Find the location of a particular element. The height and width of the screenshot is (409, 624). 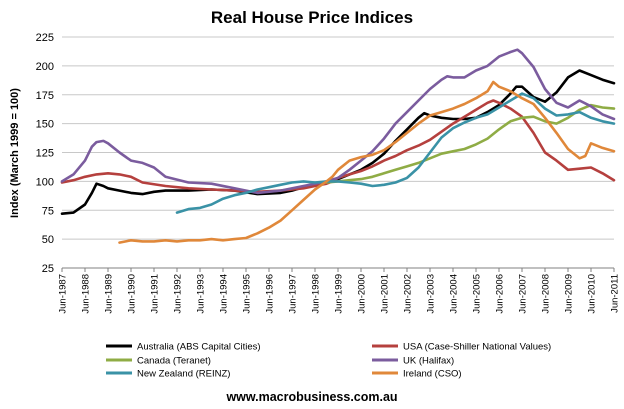

x-tick-label: Jun-2003 is located at coordinates (431, 294).